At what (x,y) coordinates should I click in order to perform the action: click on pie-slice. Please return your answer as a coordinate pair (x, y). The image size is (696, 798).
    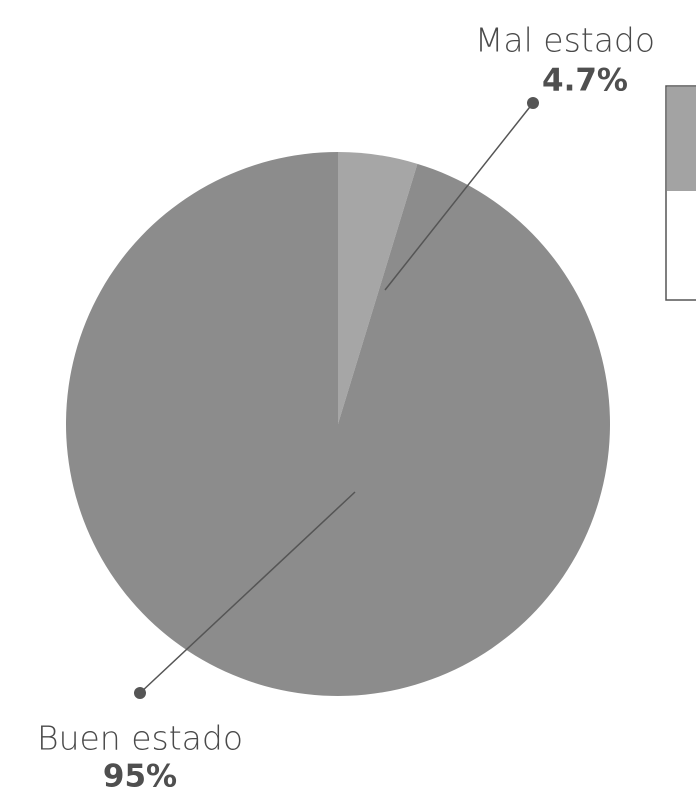
    Looking at the image, I should click on (378, 288).